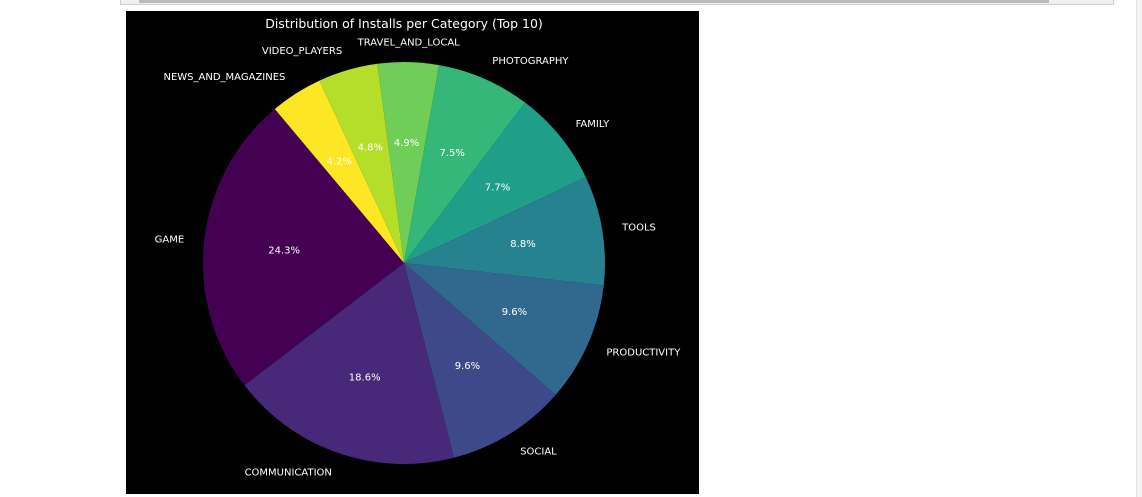 The width and height of the screenshot is (1142, 497). I want to click on slice-percent-label: 7.5%, so click(451, 153).